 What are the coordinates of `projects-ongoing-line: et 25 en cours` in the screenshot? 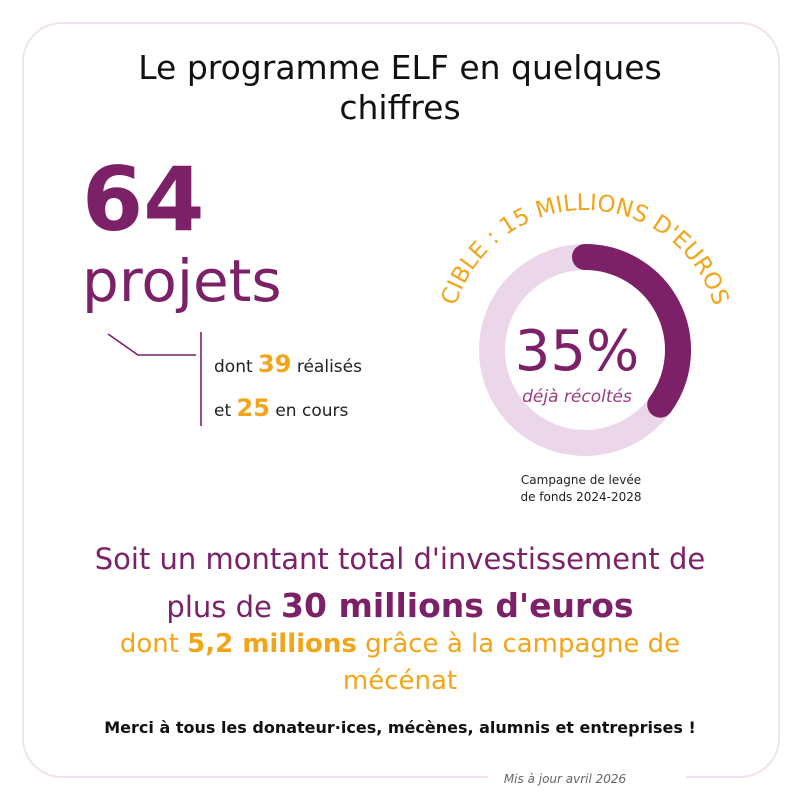 It's located at (281, 408).